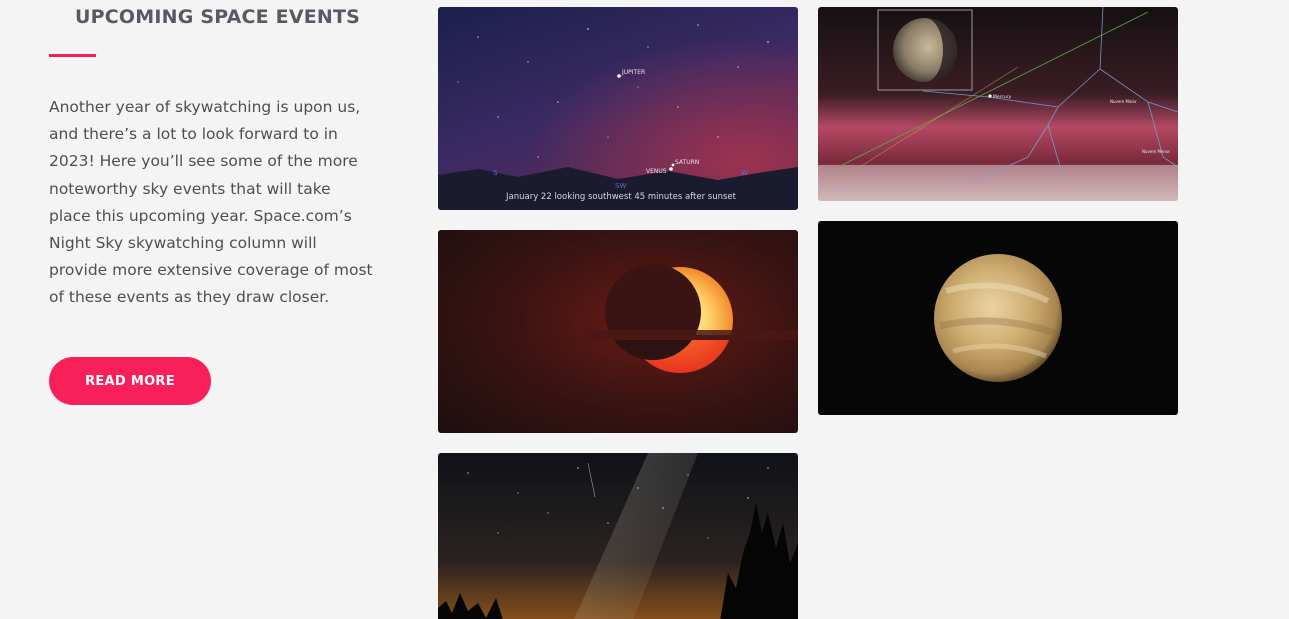 The image size is (1289, 619). What do you see at coordinates (687, 162) in the screenshot?
I see `saturn-label: SATURN` at bounding box center [687, 162].